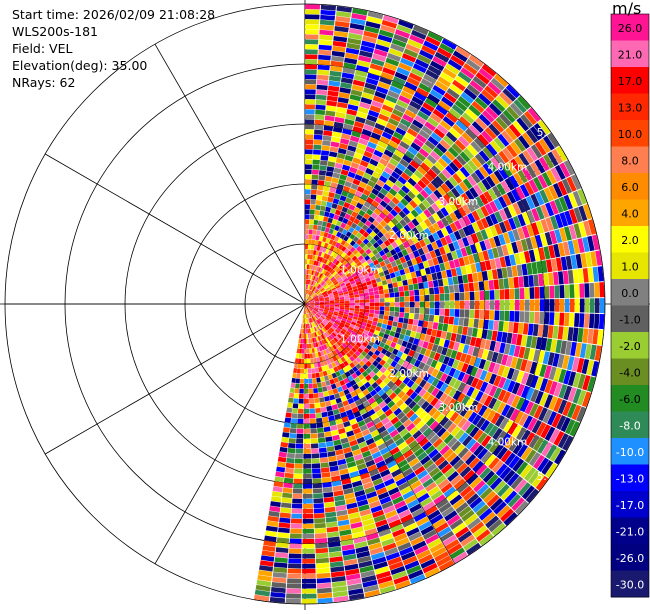 Image resolution: width=650 pixels, height=614 pixels. I want to click on range-ring-label: 1.00km, so click(360, 271).